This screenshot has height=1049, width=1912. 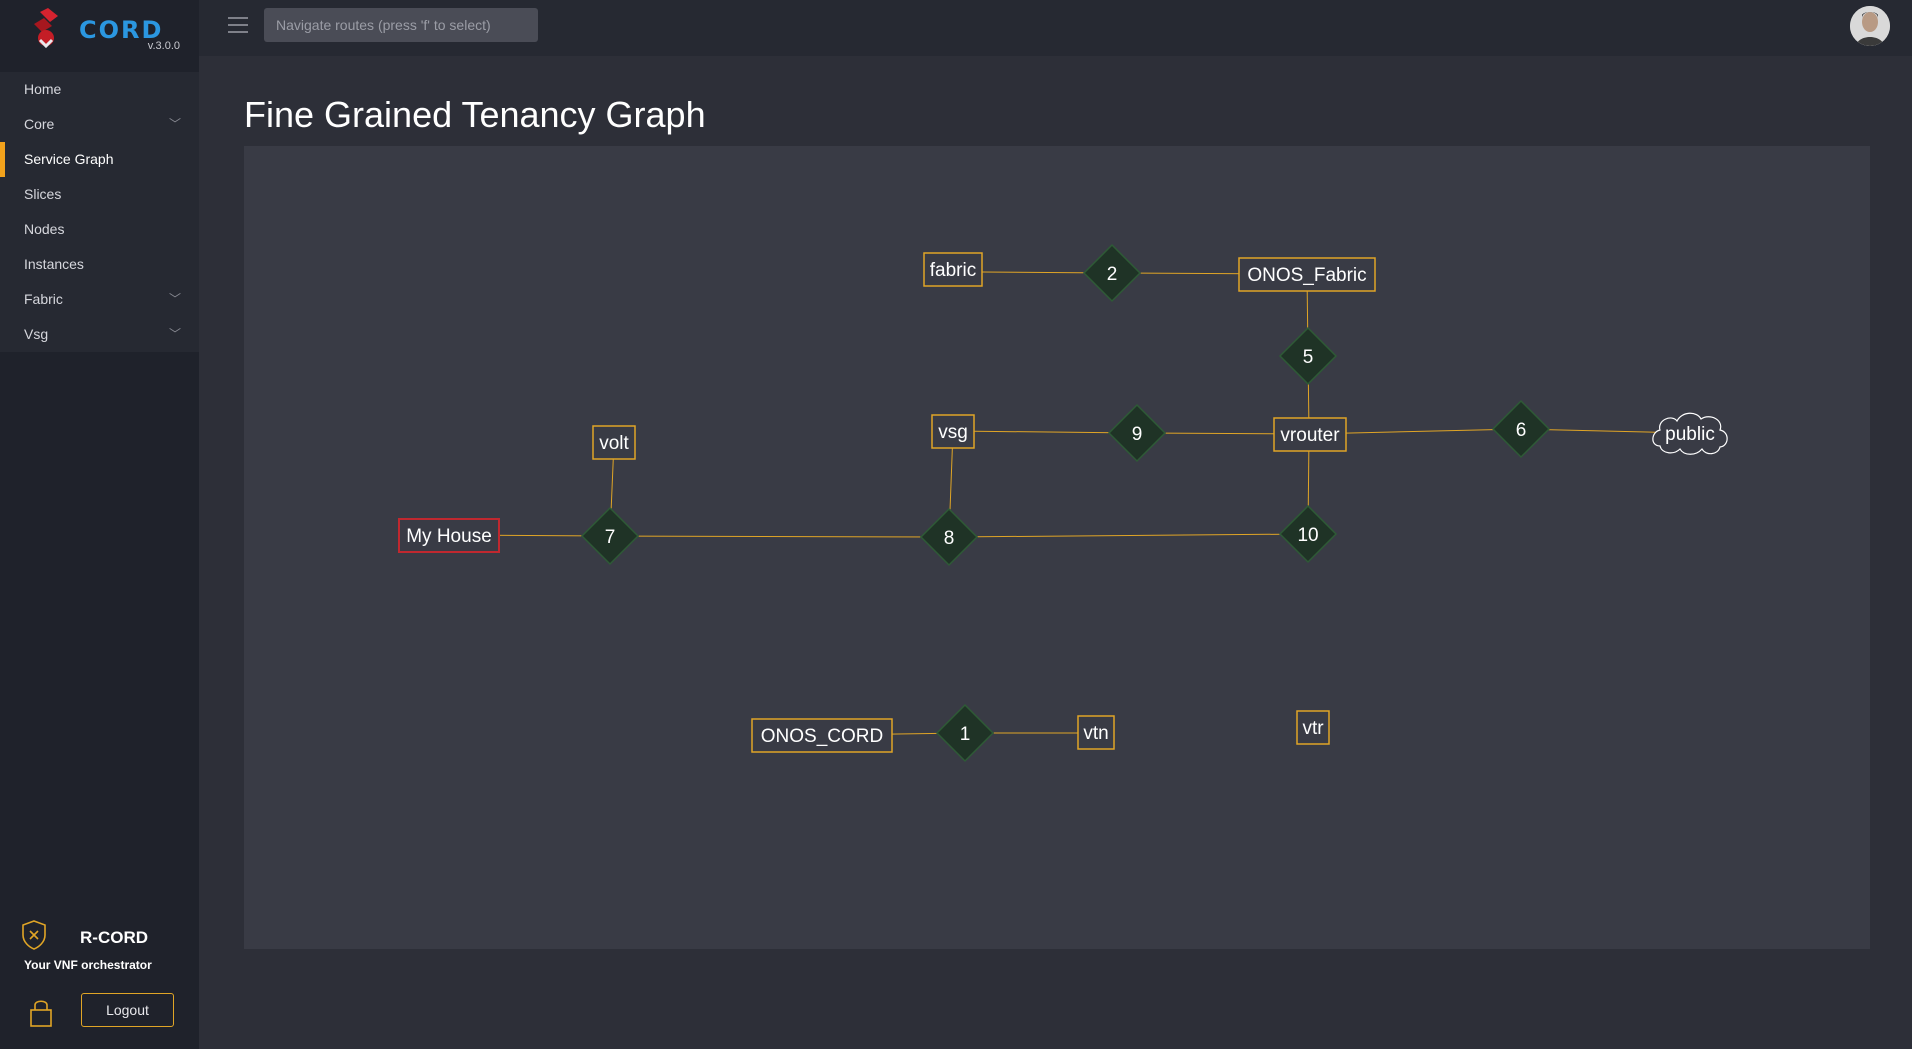 I want to click on app-version: v.3.0.0, so click(x=163, y=46).